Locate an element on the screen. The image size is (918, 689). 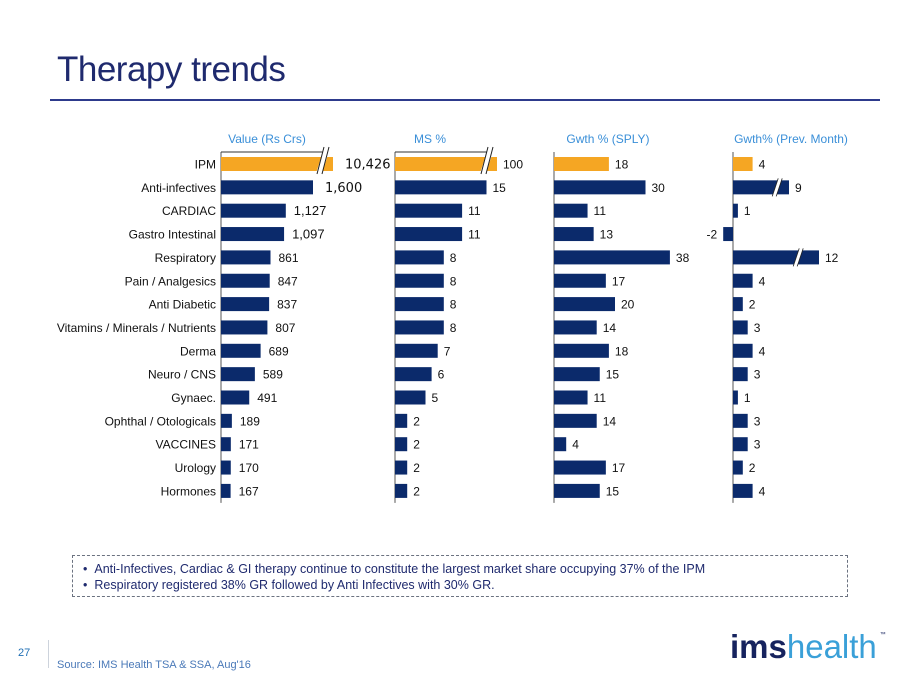
data-label: 14 is located at coordinates (610, 328).